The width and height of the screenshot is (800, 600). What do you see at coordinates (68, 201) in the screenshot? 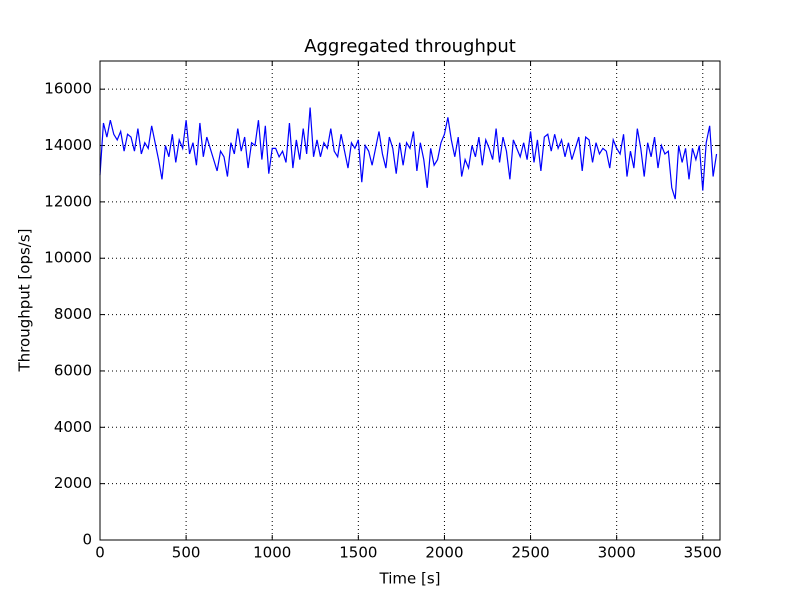
I see `y-tick-label: 12000` at bounding box center [68, 201].